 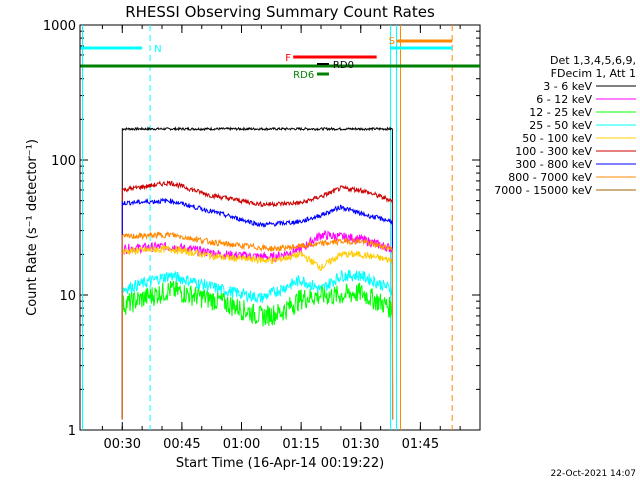 I want to click on y-tick-label: 1000, so click(x=59, y=26).